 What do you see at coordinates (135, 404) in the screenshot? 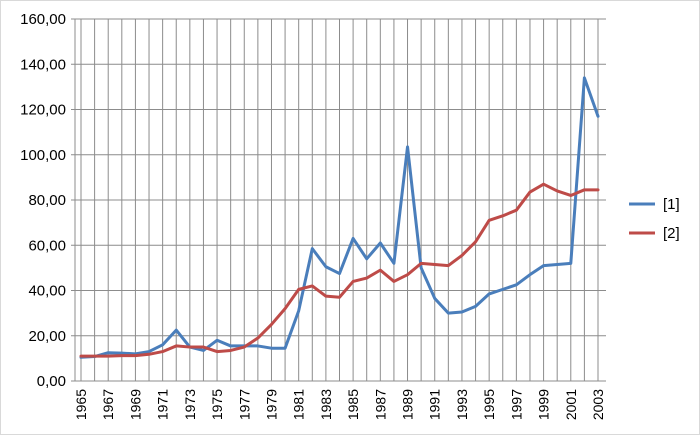
I see `x-tick-label: 1969` at bounding box center [135, 404].